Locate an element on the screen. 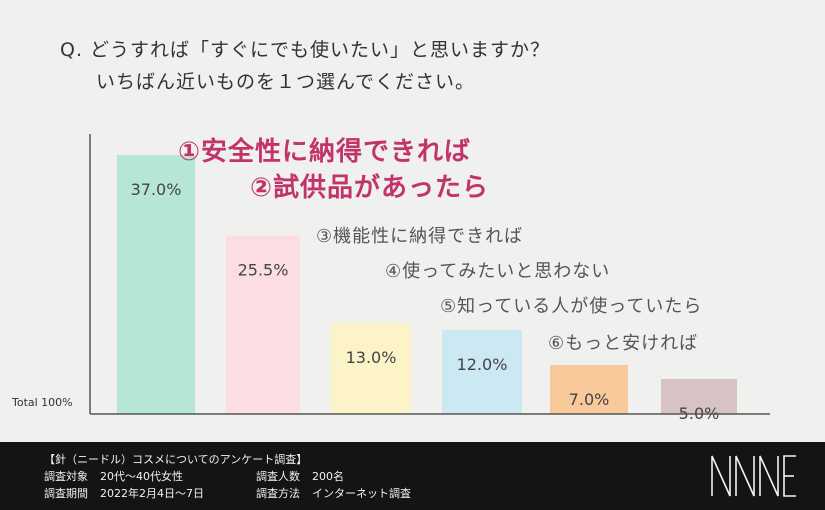  value-label-3: 13.0% is located at coordinates (371, 357).